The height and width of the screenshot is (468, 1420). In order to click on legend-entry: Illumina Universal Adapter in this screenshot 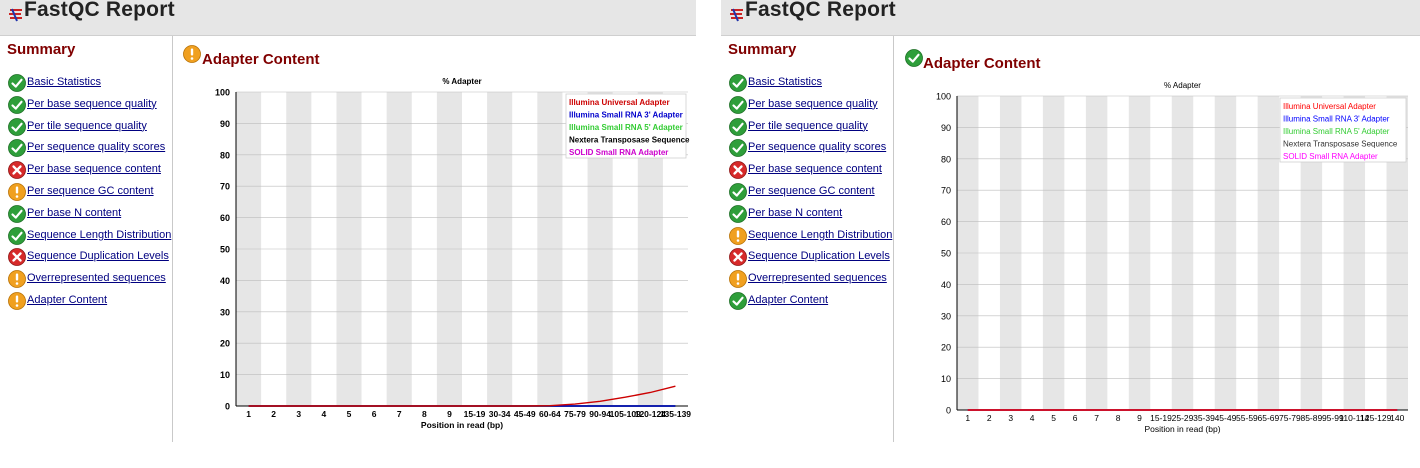, I will do `click(619, 102)`.